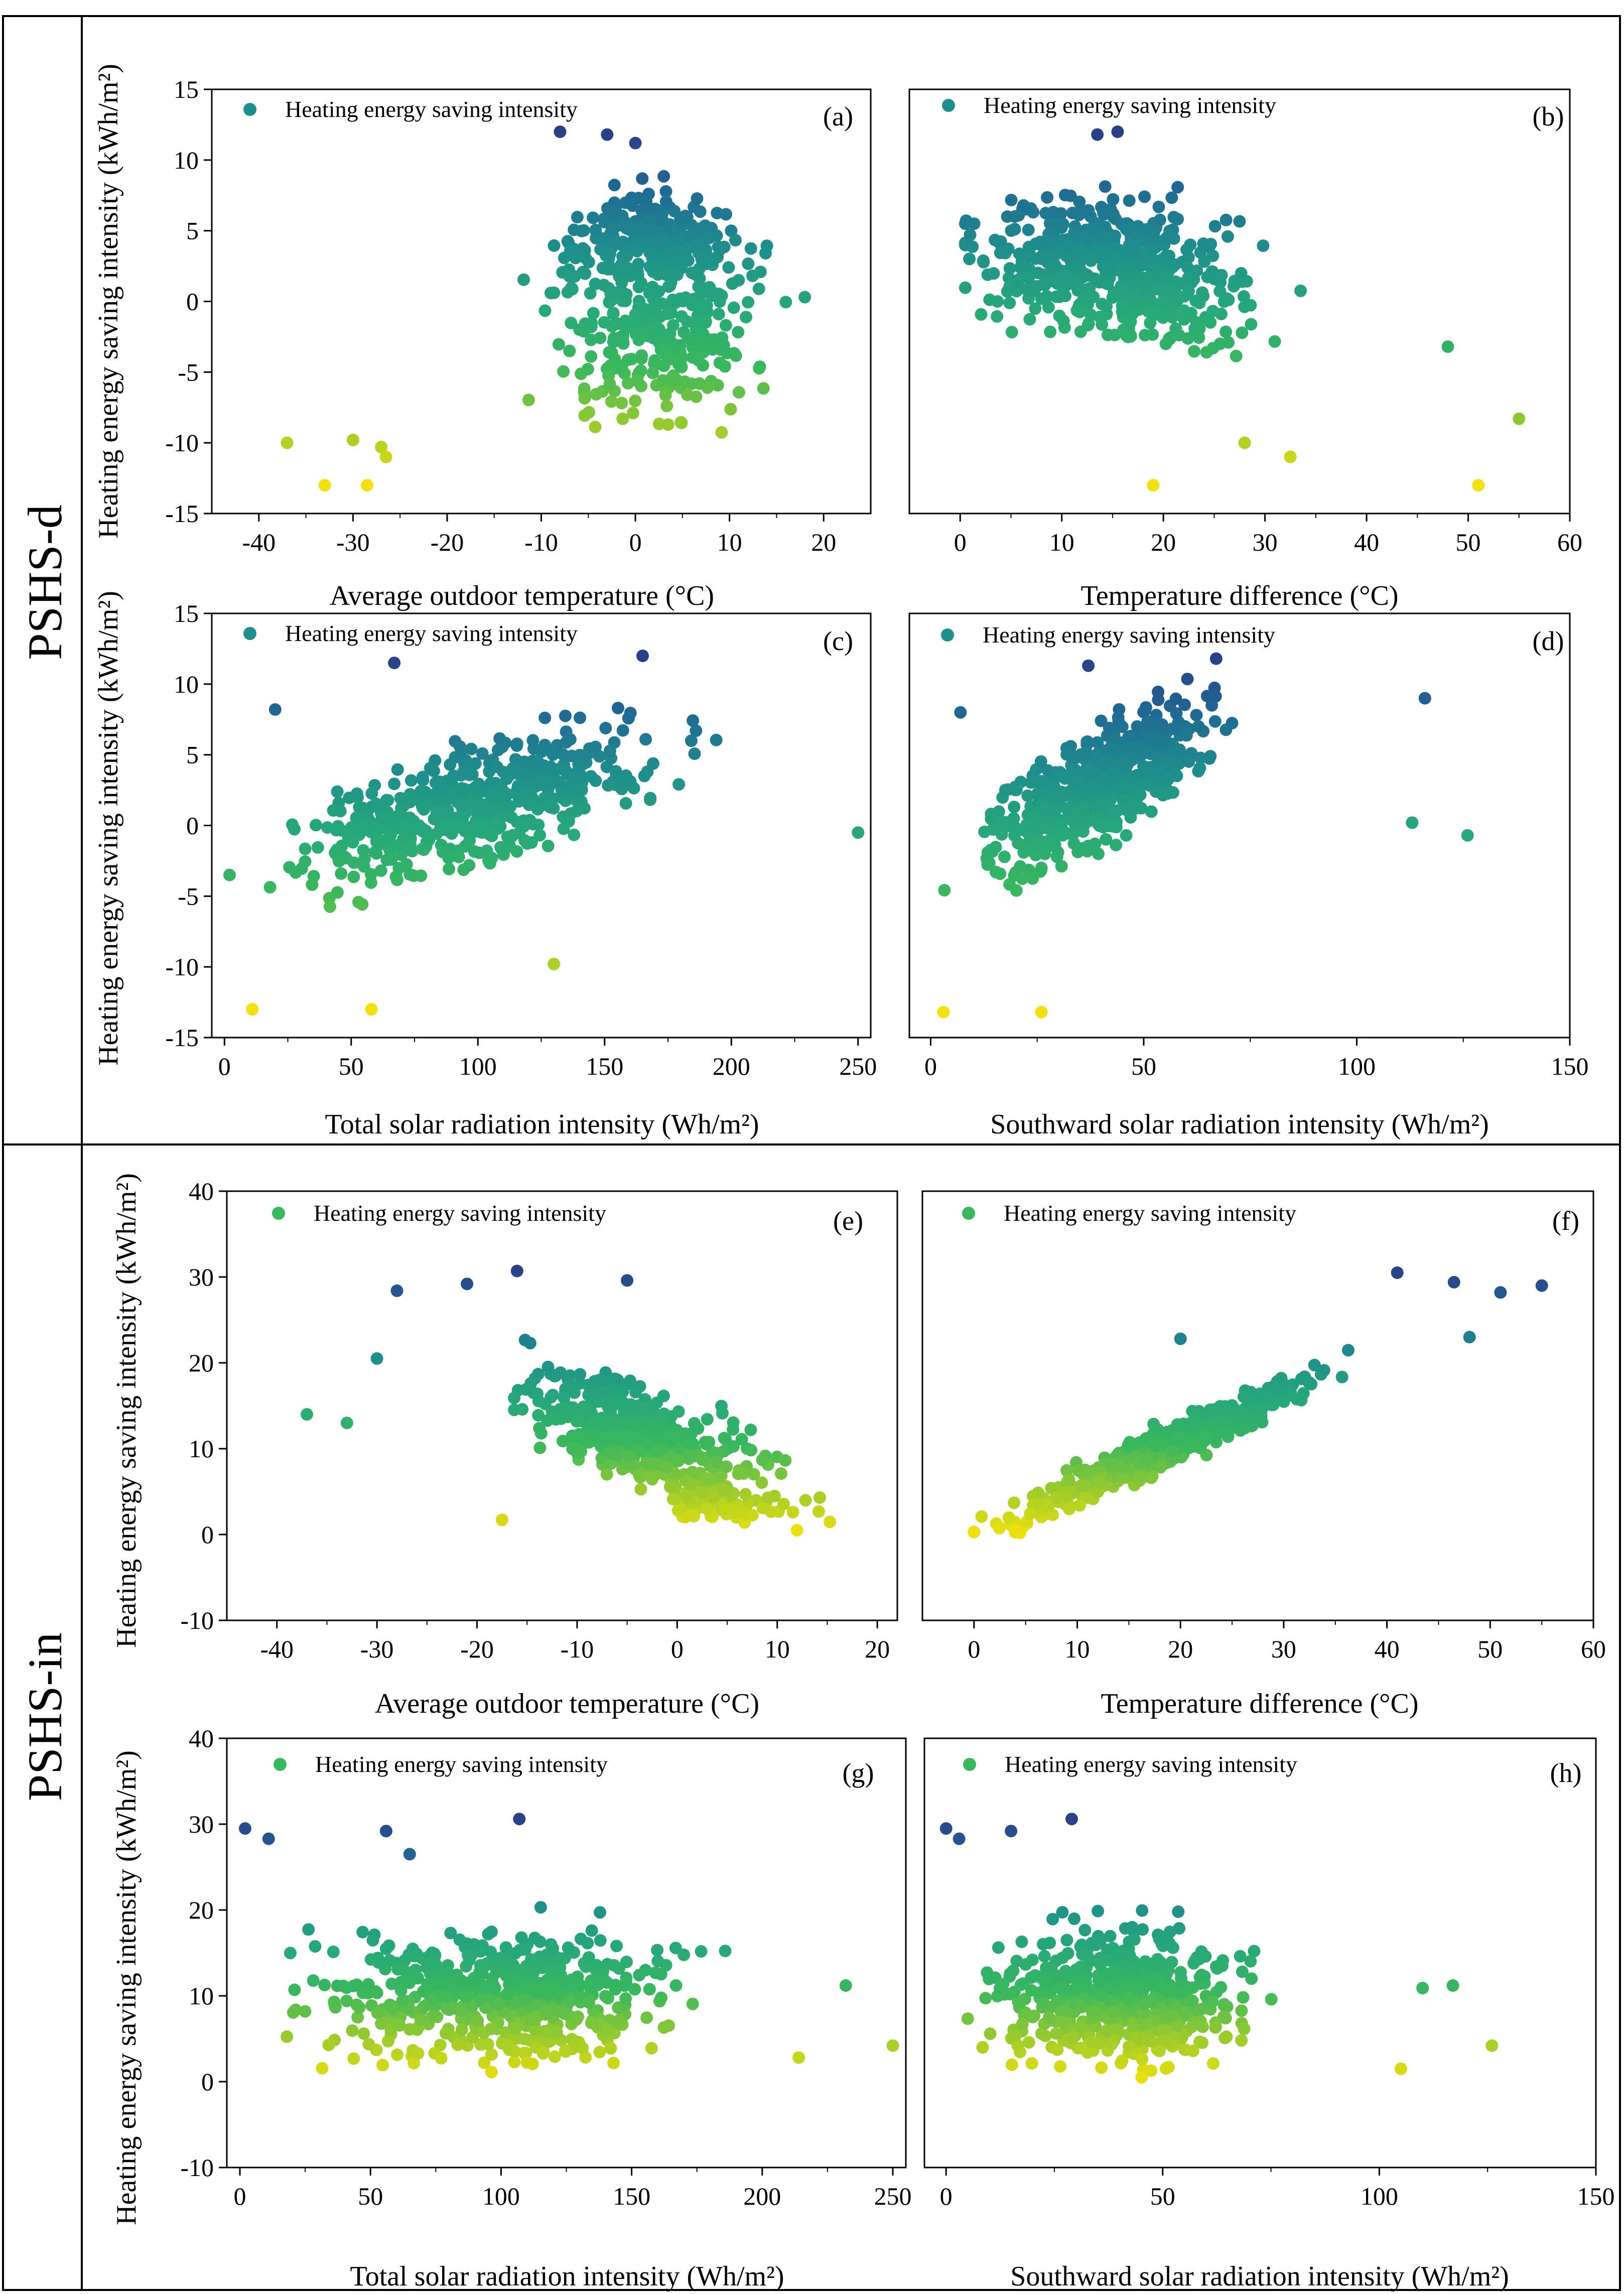 The height and width of the screenshot is (2294, 1624). Describe the element at coordinates (567, 1703) in the screenshot. I see `x-axis-title: Average outdoor temperature (°C)` at that location.